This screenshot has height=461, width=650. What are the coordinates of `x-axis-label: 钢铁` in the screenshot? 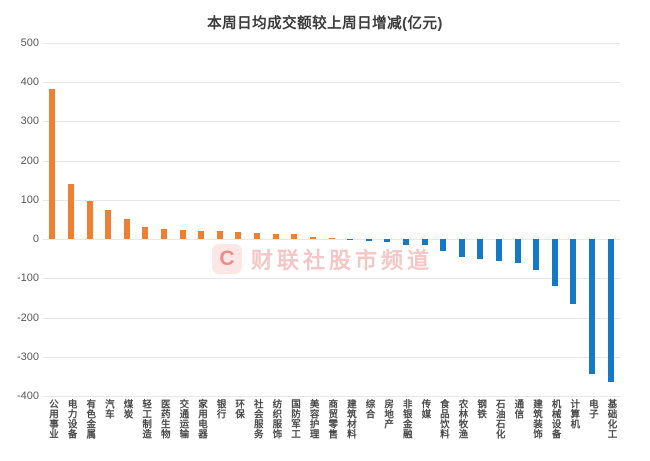 It's located at (481, 409).